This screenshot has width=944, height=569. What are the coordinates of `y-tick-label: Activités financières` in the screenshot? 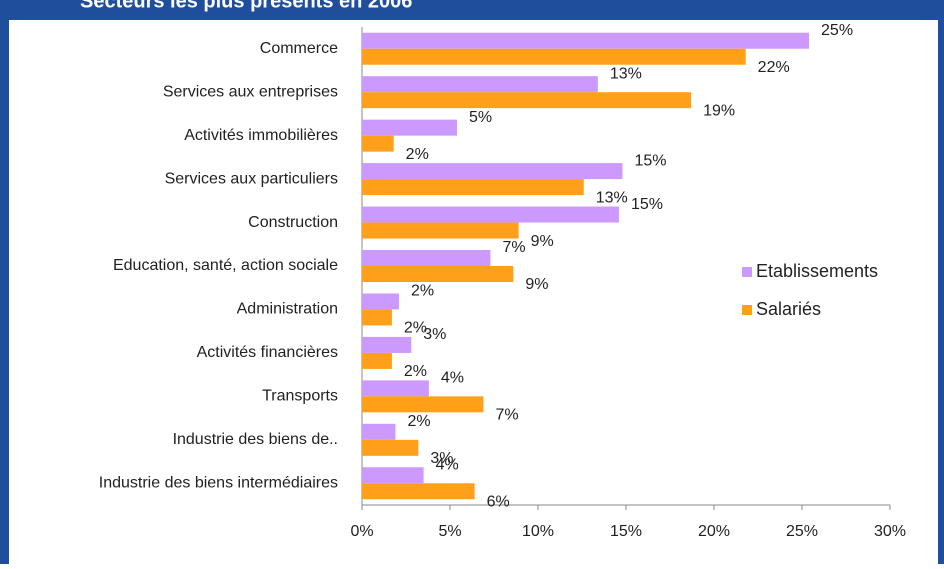 It's located at (267, 352).